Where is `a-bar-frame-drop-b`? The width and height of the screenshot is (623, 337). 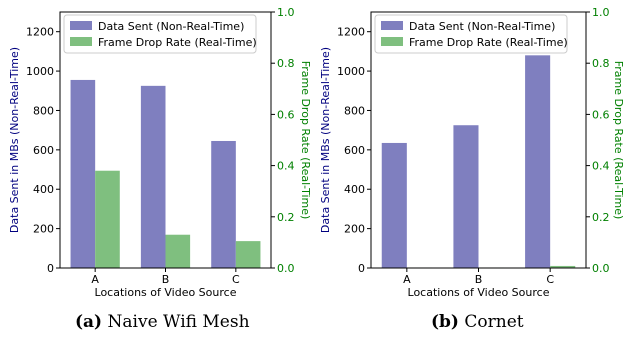
a-bar-frame-drop-b is located at coordinates (178, 251).